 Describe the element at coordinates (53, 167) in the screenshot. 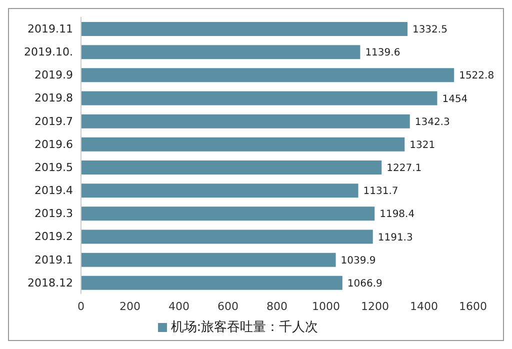

I see `y-tick-label: 2019.5` at that location.